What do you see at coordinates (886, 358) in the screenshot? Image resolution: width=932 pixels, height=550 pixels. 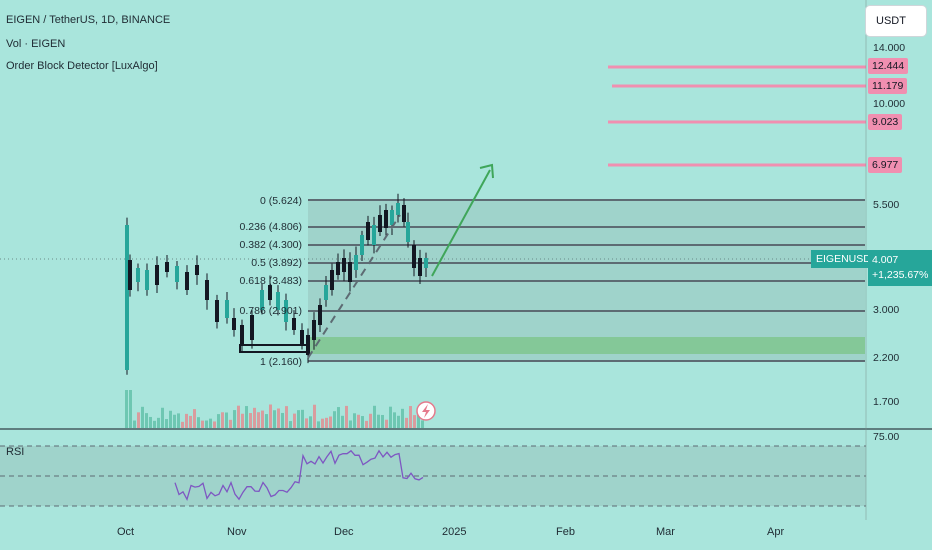 I see `price-tick: 2.200` at bounding box center [886, 358].